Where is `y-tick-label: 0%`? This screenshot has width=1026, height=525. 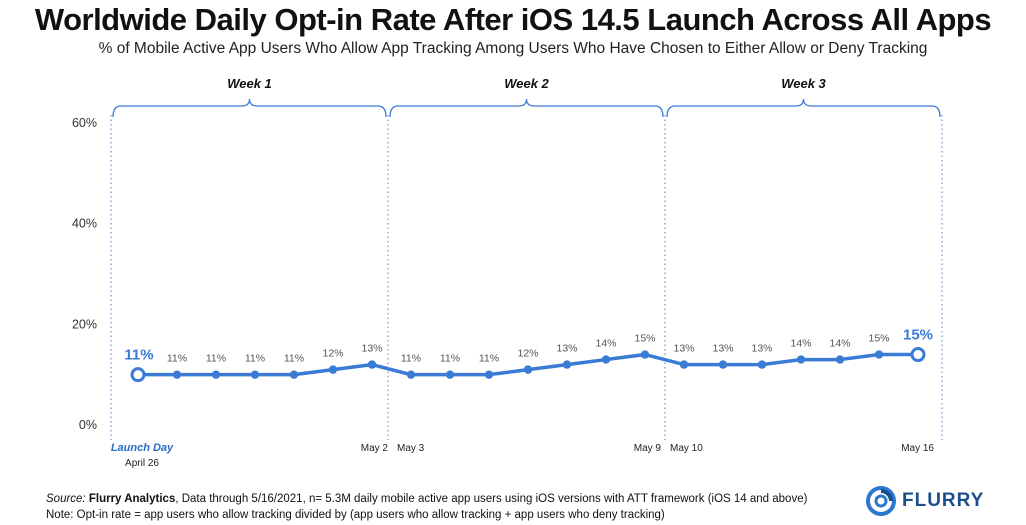 y-tick-label: 0% is located at coordinates (88, 425).